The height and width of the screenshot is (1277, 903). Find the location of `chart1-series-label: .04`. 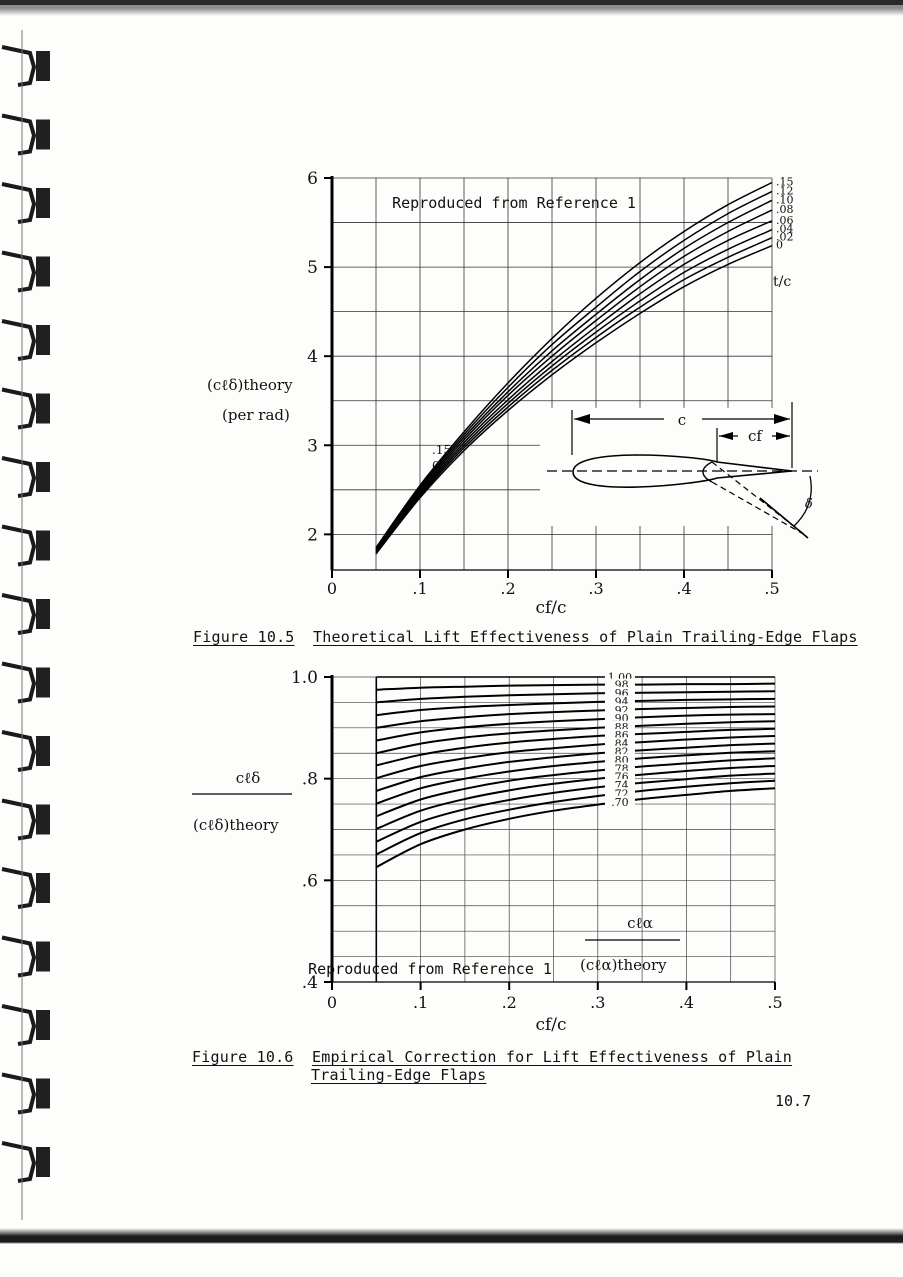

chart1-series-label: .04 is located at coordinates (785, 229).